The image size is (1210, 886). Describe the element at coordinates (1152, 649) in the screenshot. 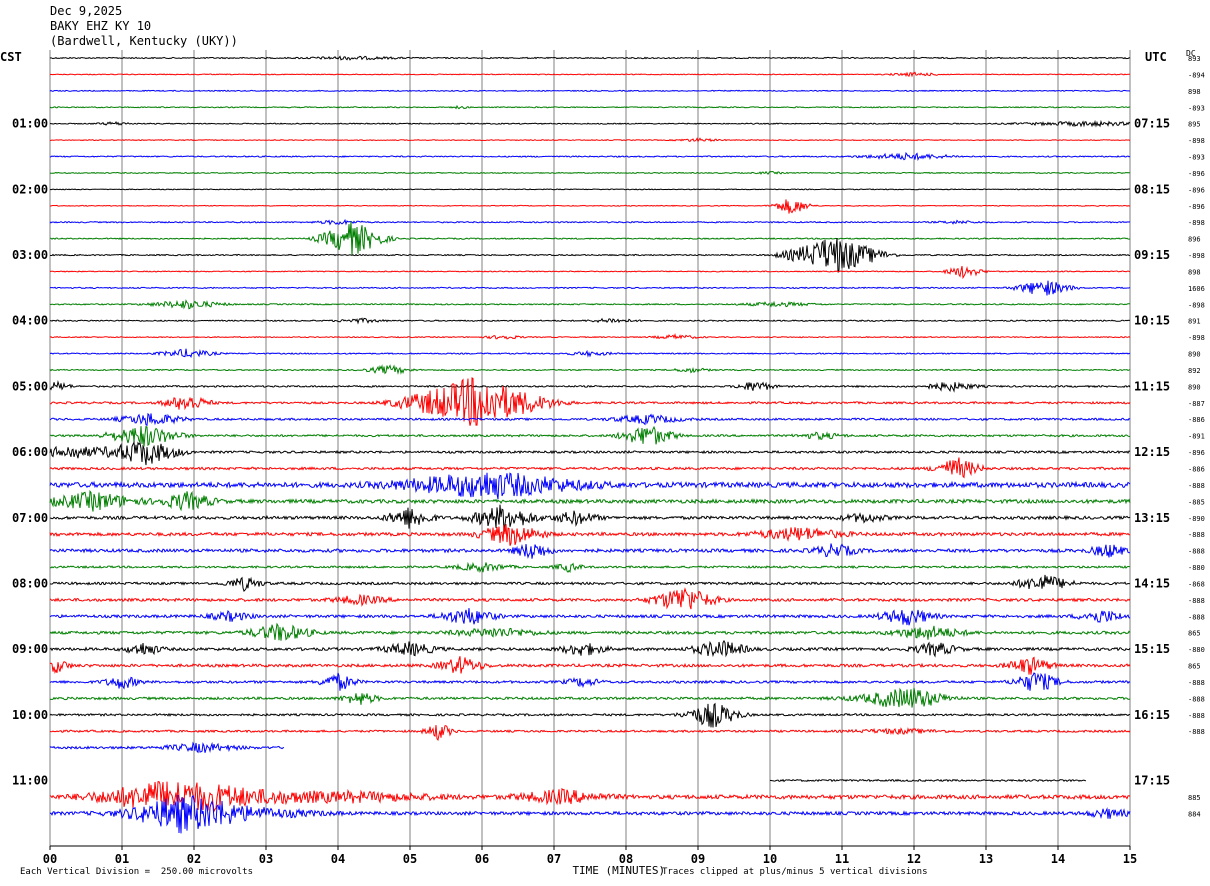

I see `hour-label-utc: 15:15` at that location.